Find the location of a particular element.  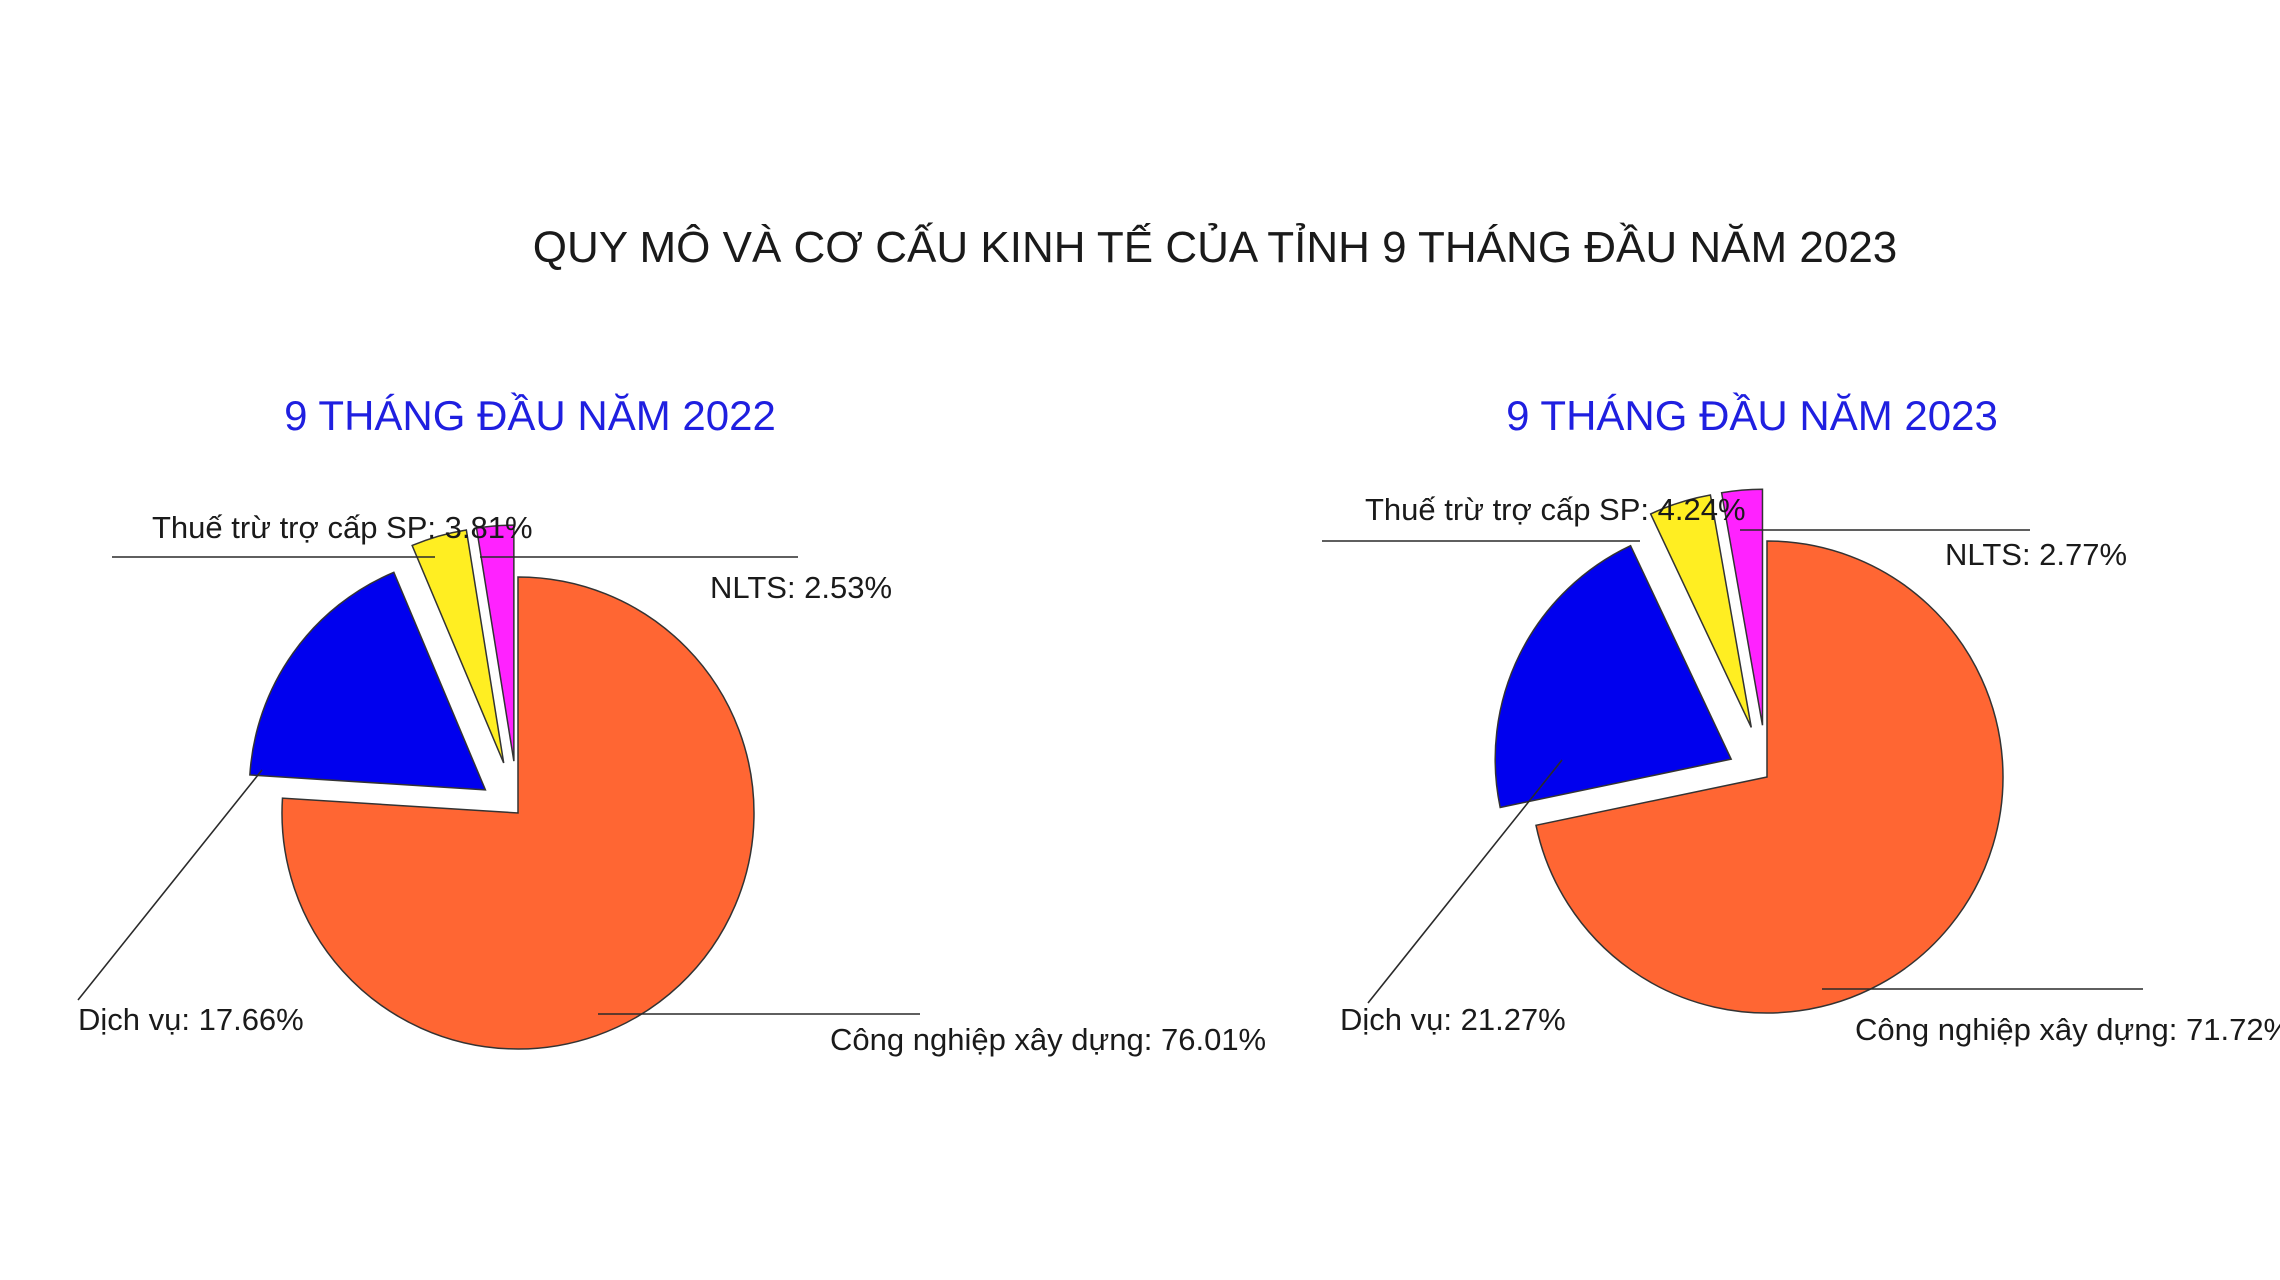

slice-label-2022-0: Công nghiệp xây dựng: 76.01% is located at coordinates (1048, 1039).